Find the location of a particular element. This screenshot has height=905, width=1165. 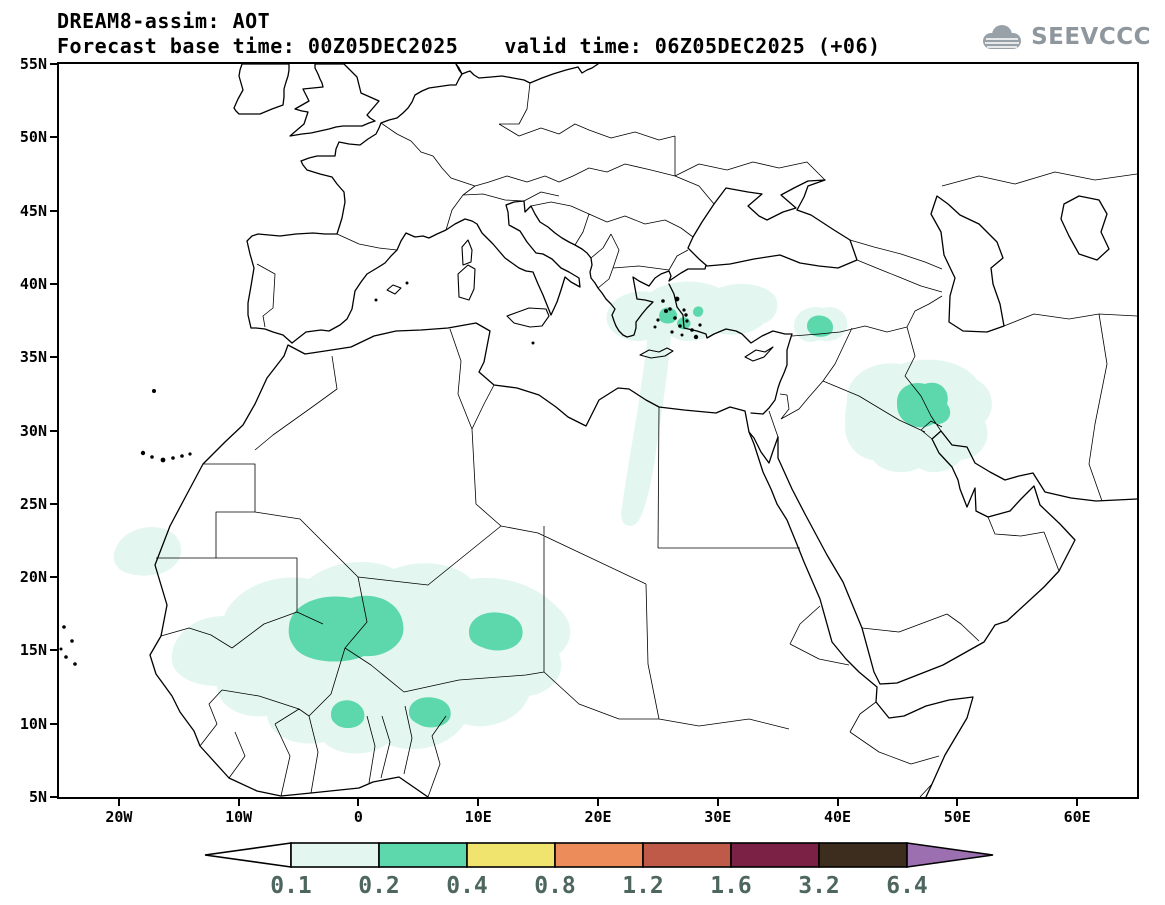

coastline-levant-turkey is located at coordinates (730, 349).